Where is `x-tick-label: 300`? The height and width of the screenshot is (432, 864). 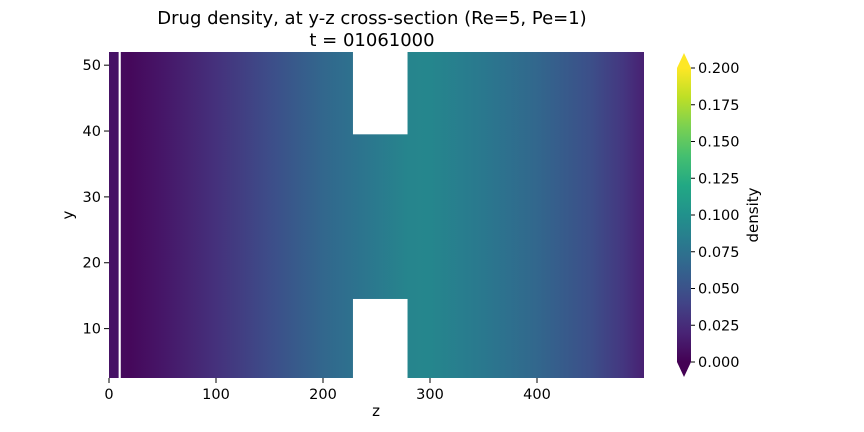
x-tick-label: 300 is located at coordinates (430, 395).